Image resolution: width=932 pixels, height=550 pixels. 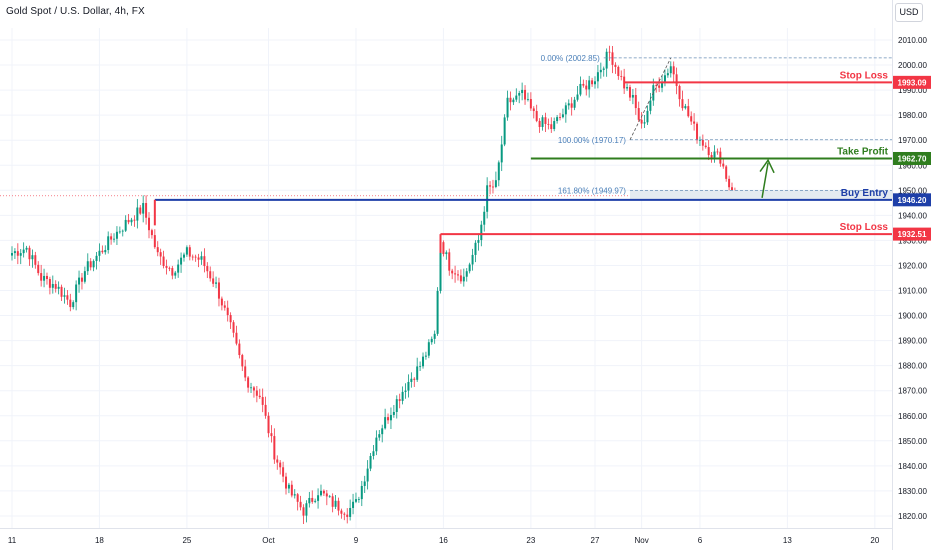 I want to click on currency-button: USD, so click(x=909, y=12).